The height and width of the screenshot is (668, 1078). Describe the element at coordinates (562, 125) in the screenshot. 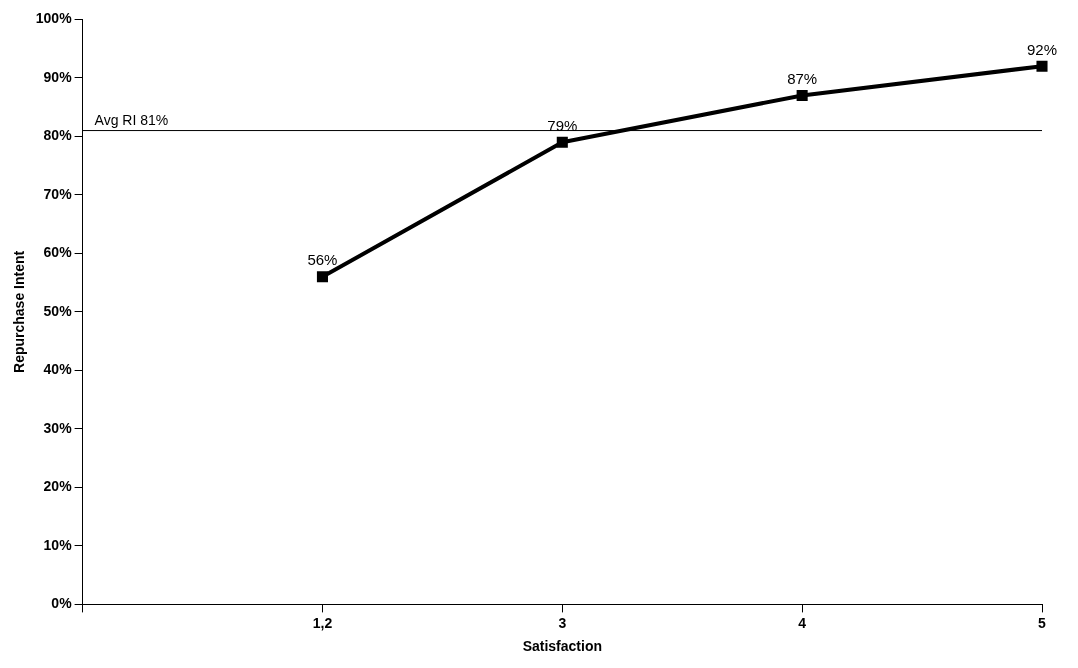

I see `data-label: 79%` at that location.